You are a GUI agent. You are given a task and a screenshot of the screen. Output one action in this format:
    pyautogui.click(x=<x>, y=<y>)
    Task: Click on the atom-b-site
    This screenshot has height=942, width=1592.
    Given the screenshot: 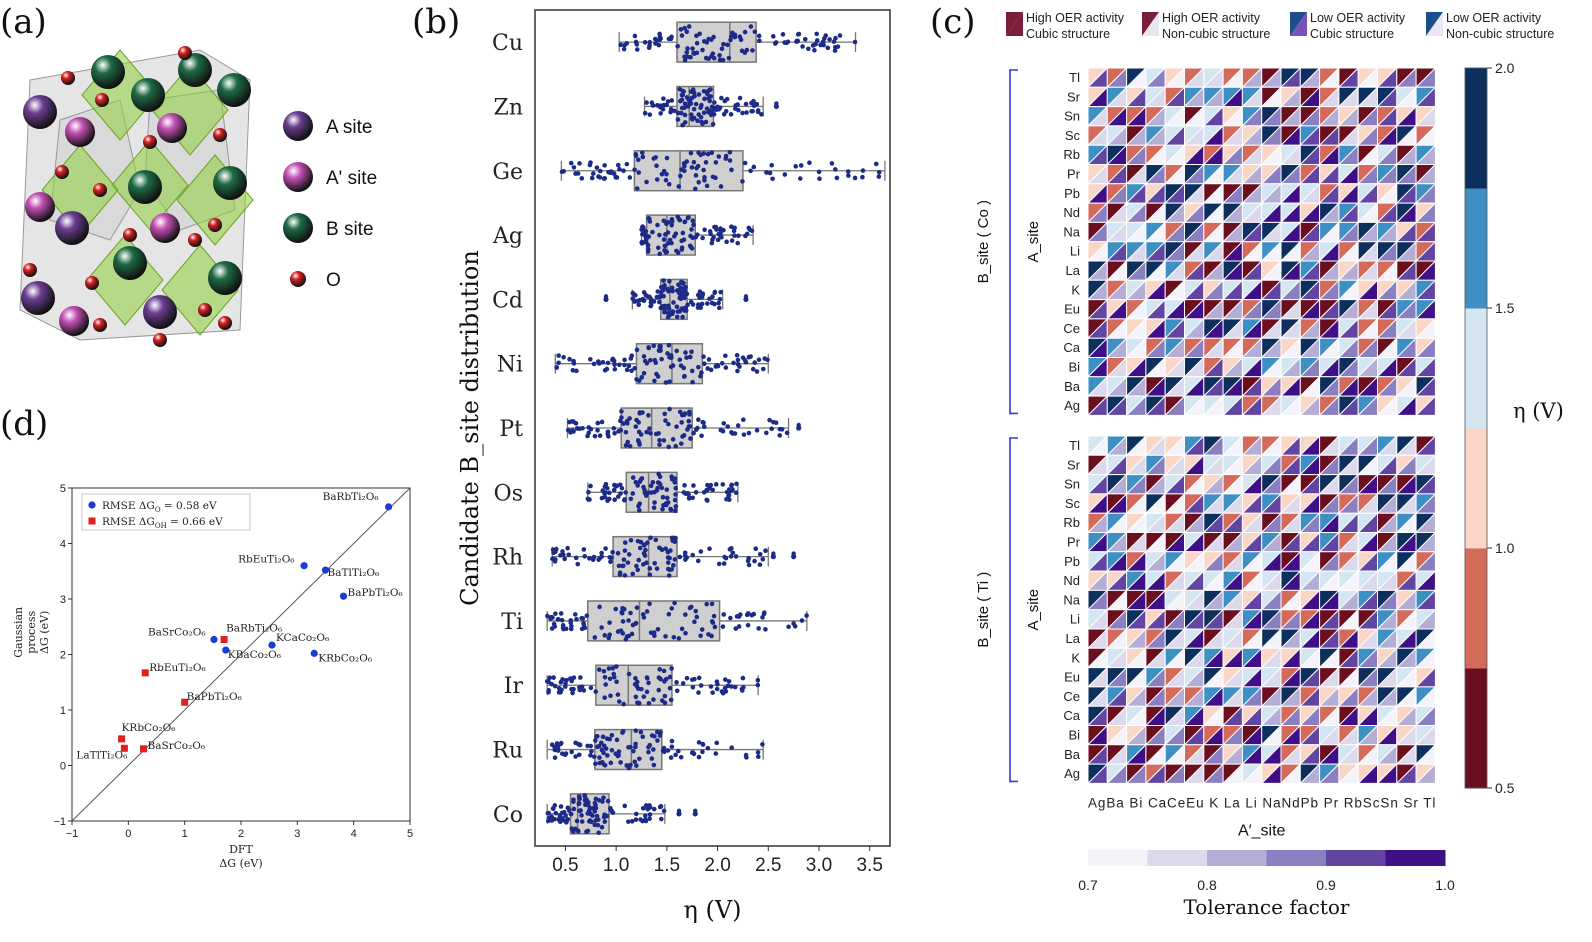 What is the action you would take?
    pyautogui.click(x=145, y=187)
    